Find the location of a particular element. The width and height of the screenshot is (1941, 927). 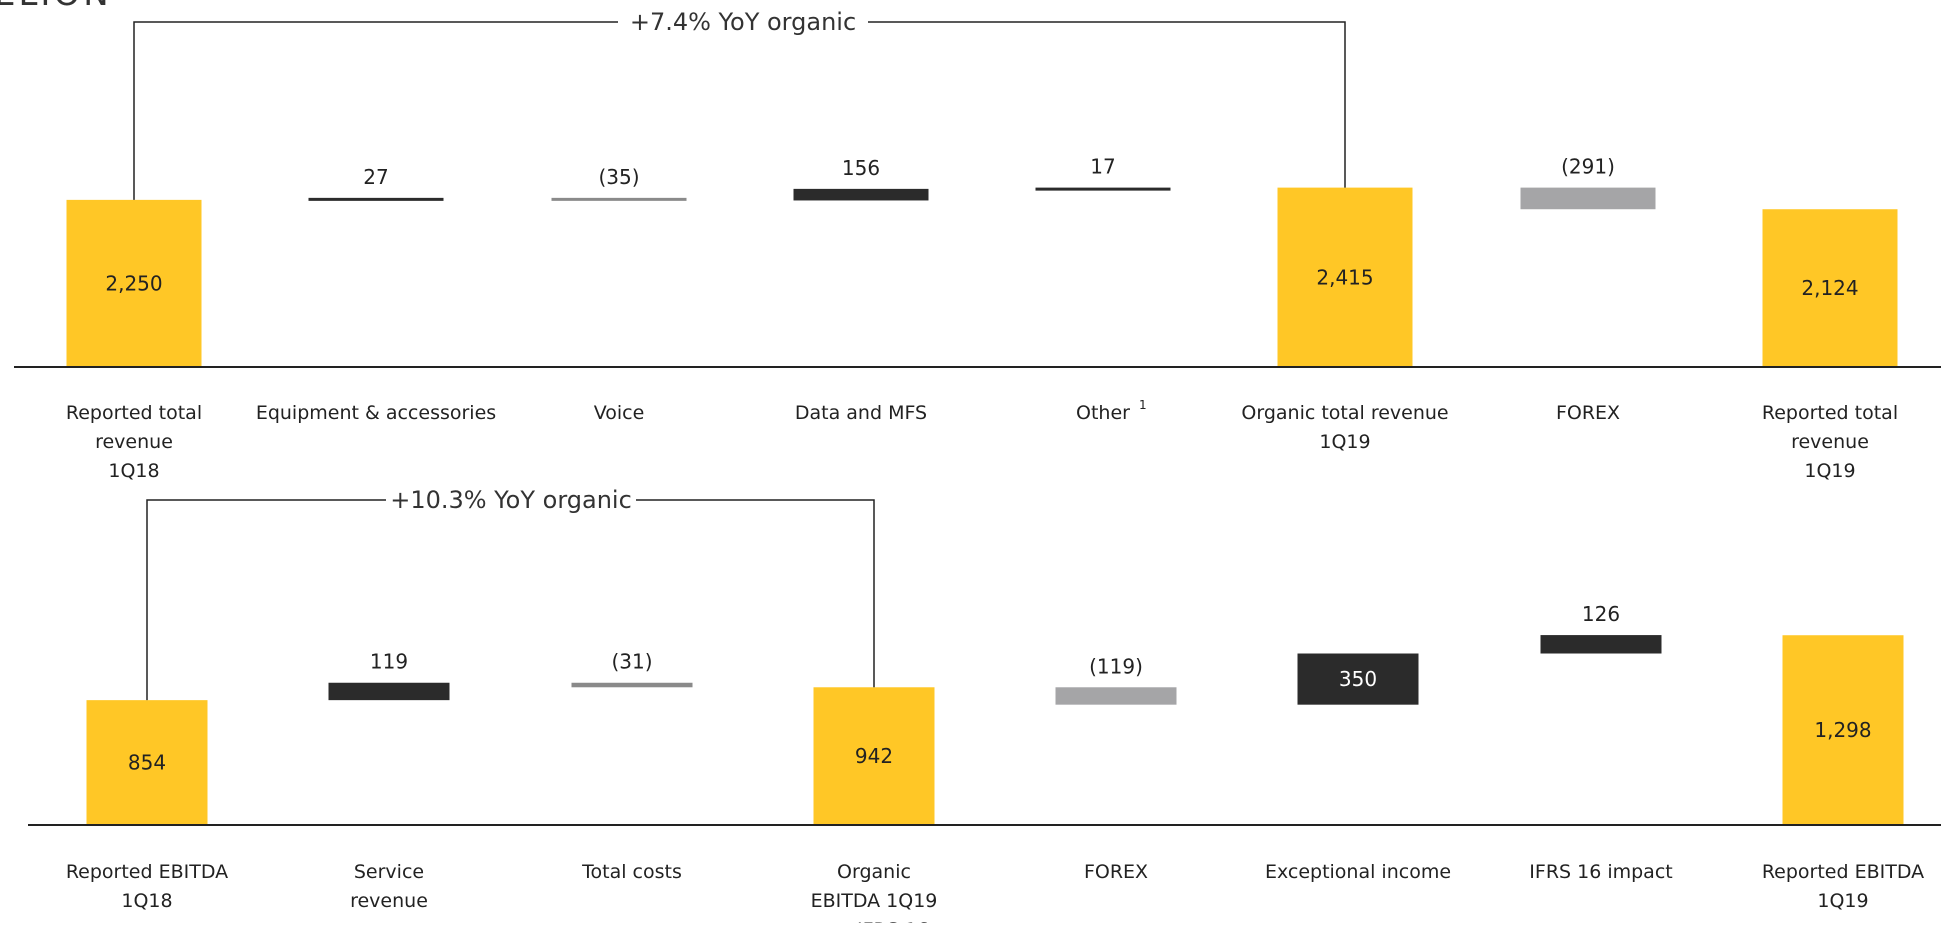

category-label-0-7-2: 1Q19 is located at coordinates (1829, 471).